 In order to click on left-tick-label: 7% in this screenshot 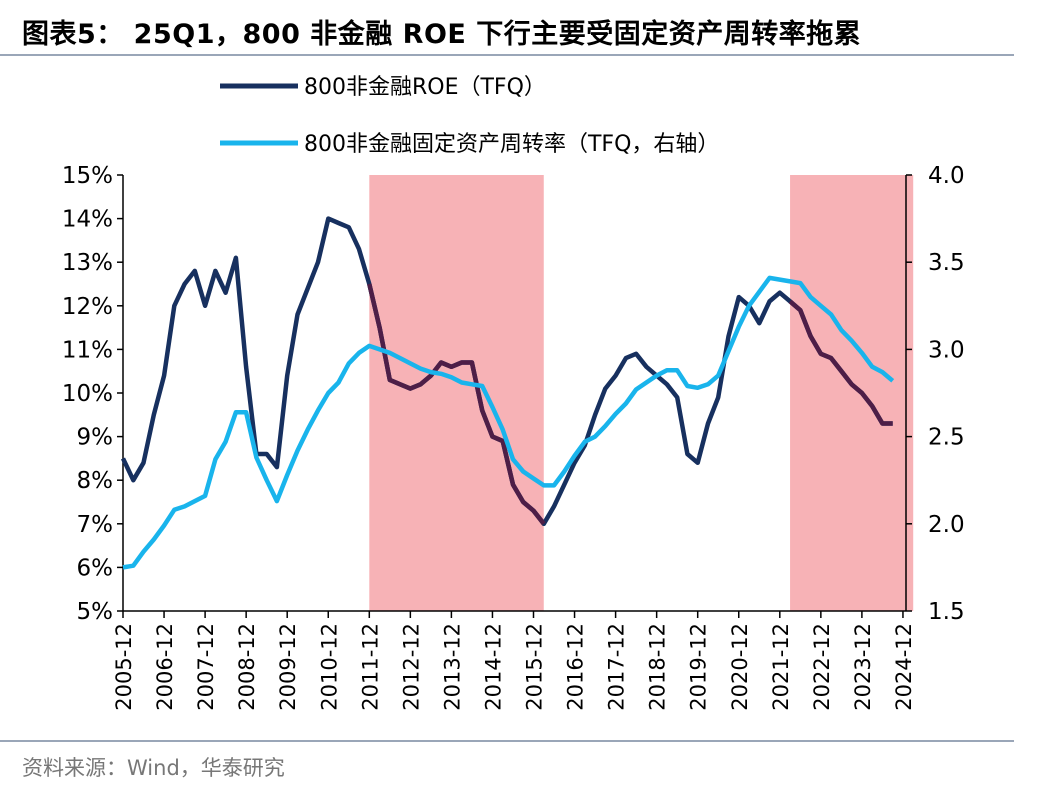, I will do `click(95, 525)`.